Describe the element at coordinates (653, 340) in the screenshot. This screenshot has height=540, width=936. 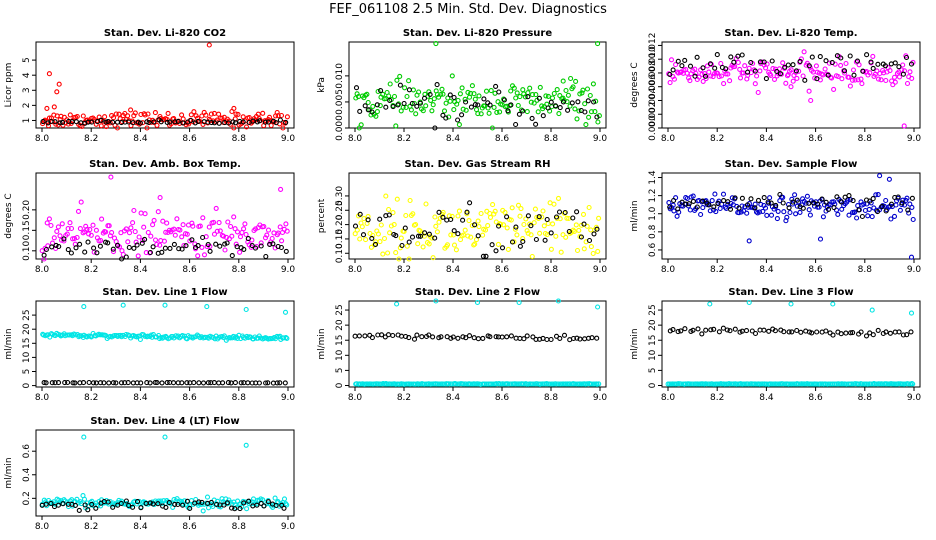
I see `y-tick-label: 15` at that location.